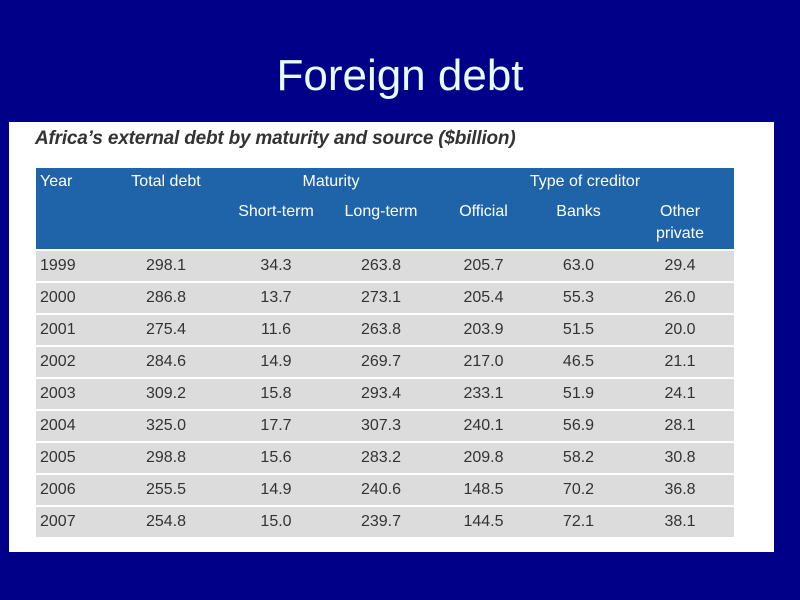 This screenshot has height=600, width=800. I want to click on cell-total-debt: 298.8, so click(166, 457).